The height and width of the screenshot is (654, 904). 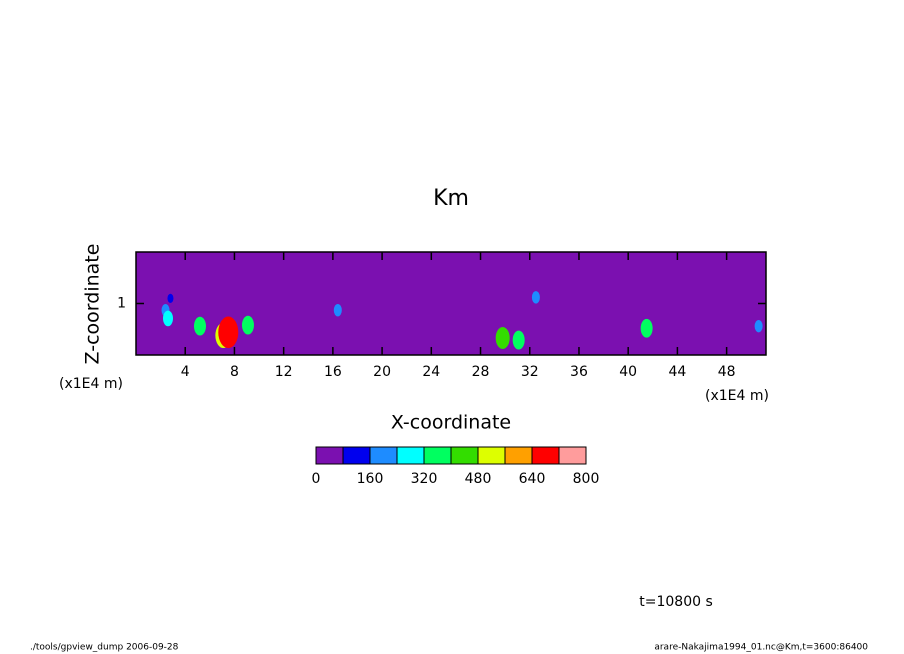 I want to click on colorbar-label: 640, so click(x=532, y=479).